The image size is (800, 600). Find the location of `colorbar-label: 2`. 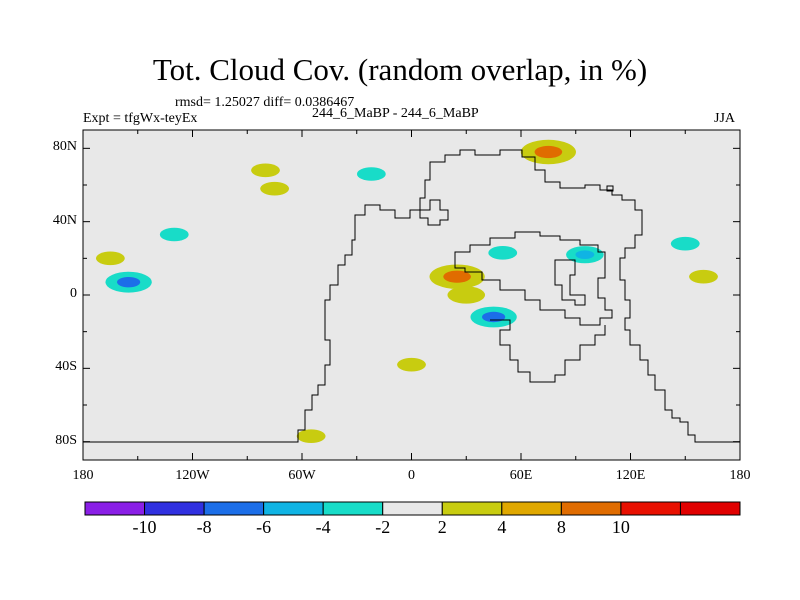

colorbar-label: 2 is located at coordinates (442, 527).